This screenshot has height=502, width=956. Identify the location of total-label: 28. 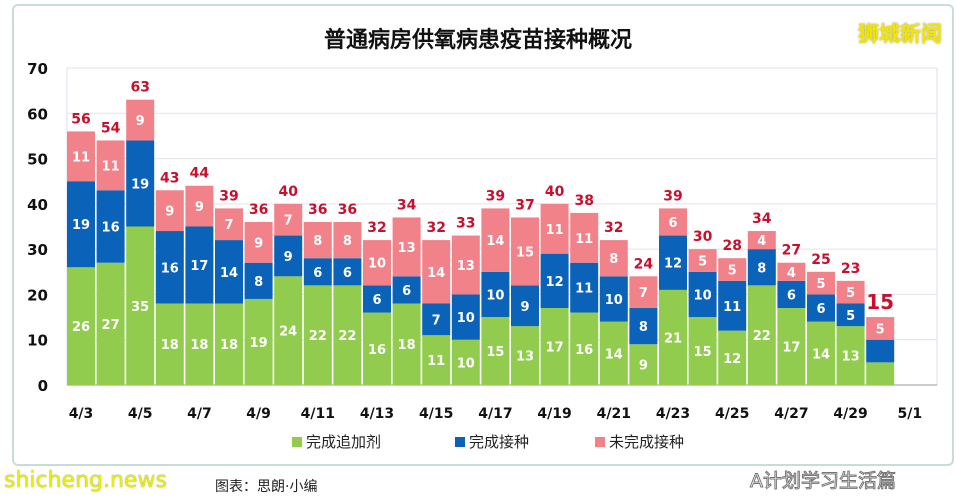
(731, 246).